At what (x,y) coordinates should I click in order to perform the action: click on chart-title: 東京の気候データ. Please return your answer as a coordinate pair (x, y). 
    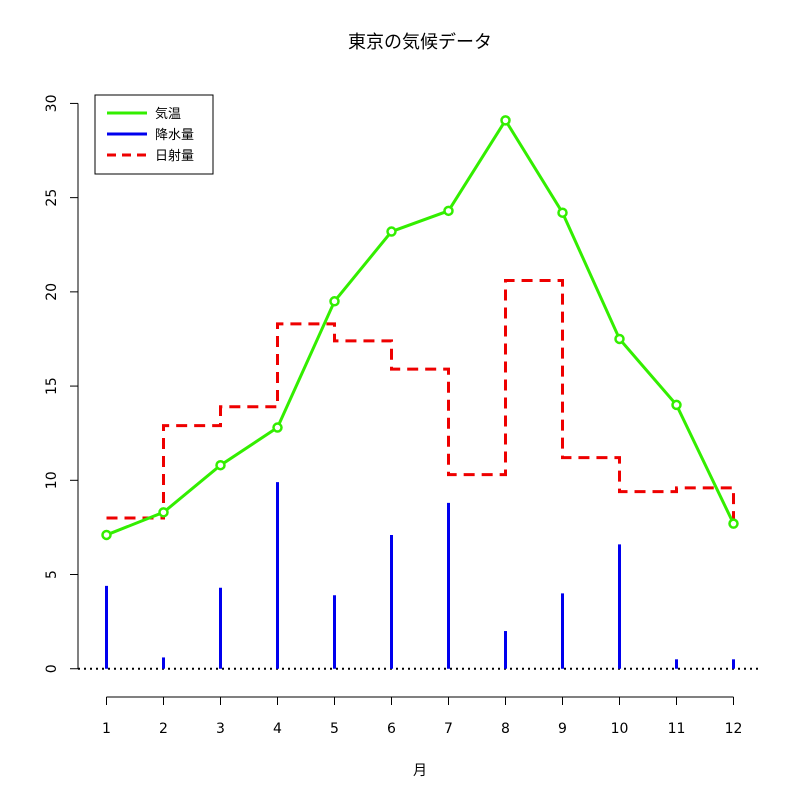
    Looking at the image, I should click on (420, 42).